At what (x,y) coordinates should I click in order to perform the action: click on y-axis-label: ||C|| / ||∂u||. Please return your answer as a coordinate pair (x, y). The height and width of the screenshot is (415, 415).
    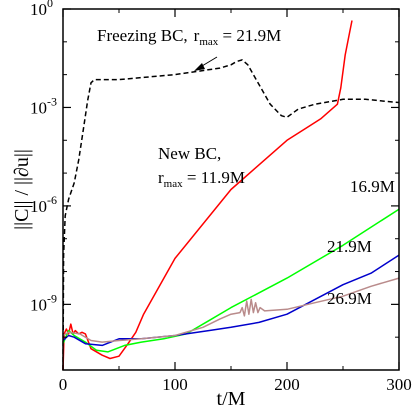
    Looking at the image, I should click on (22, 189).